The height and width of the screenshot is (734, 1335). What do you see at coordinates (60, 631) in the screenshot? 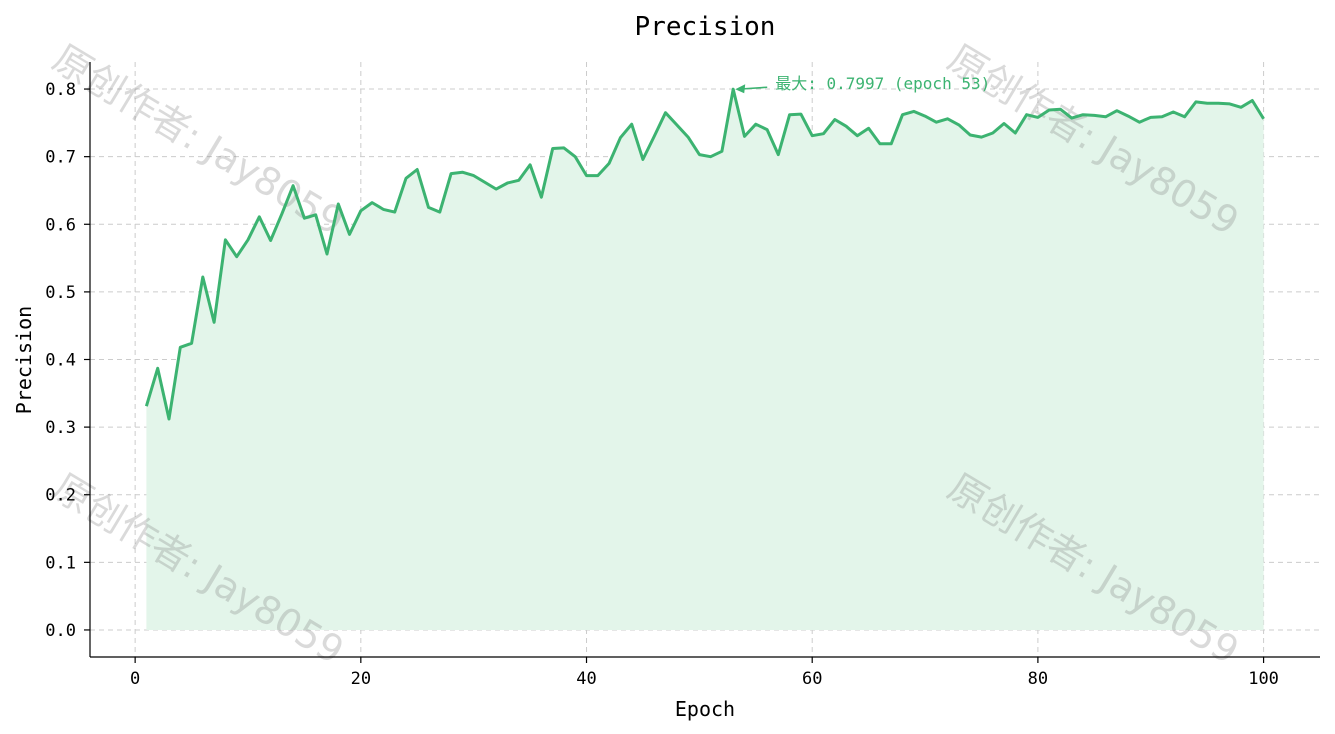
I see `y-tick-label: 0.0` at bounding box center [60, 631].